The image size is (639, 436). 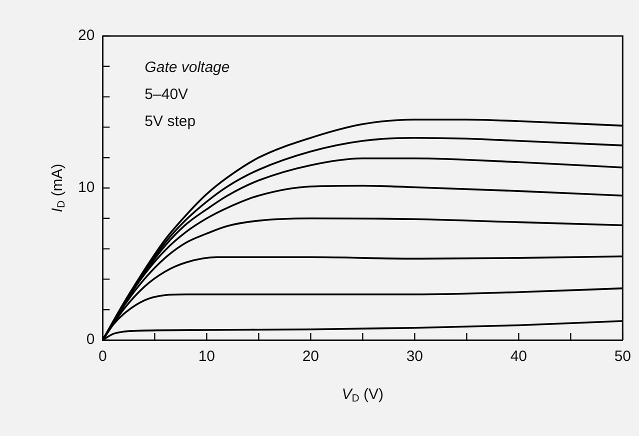 What do you see at coordinates (86, 35) in the screenshot?
I see `y-tick-label: 20` at bounding box center [86, 35].